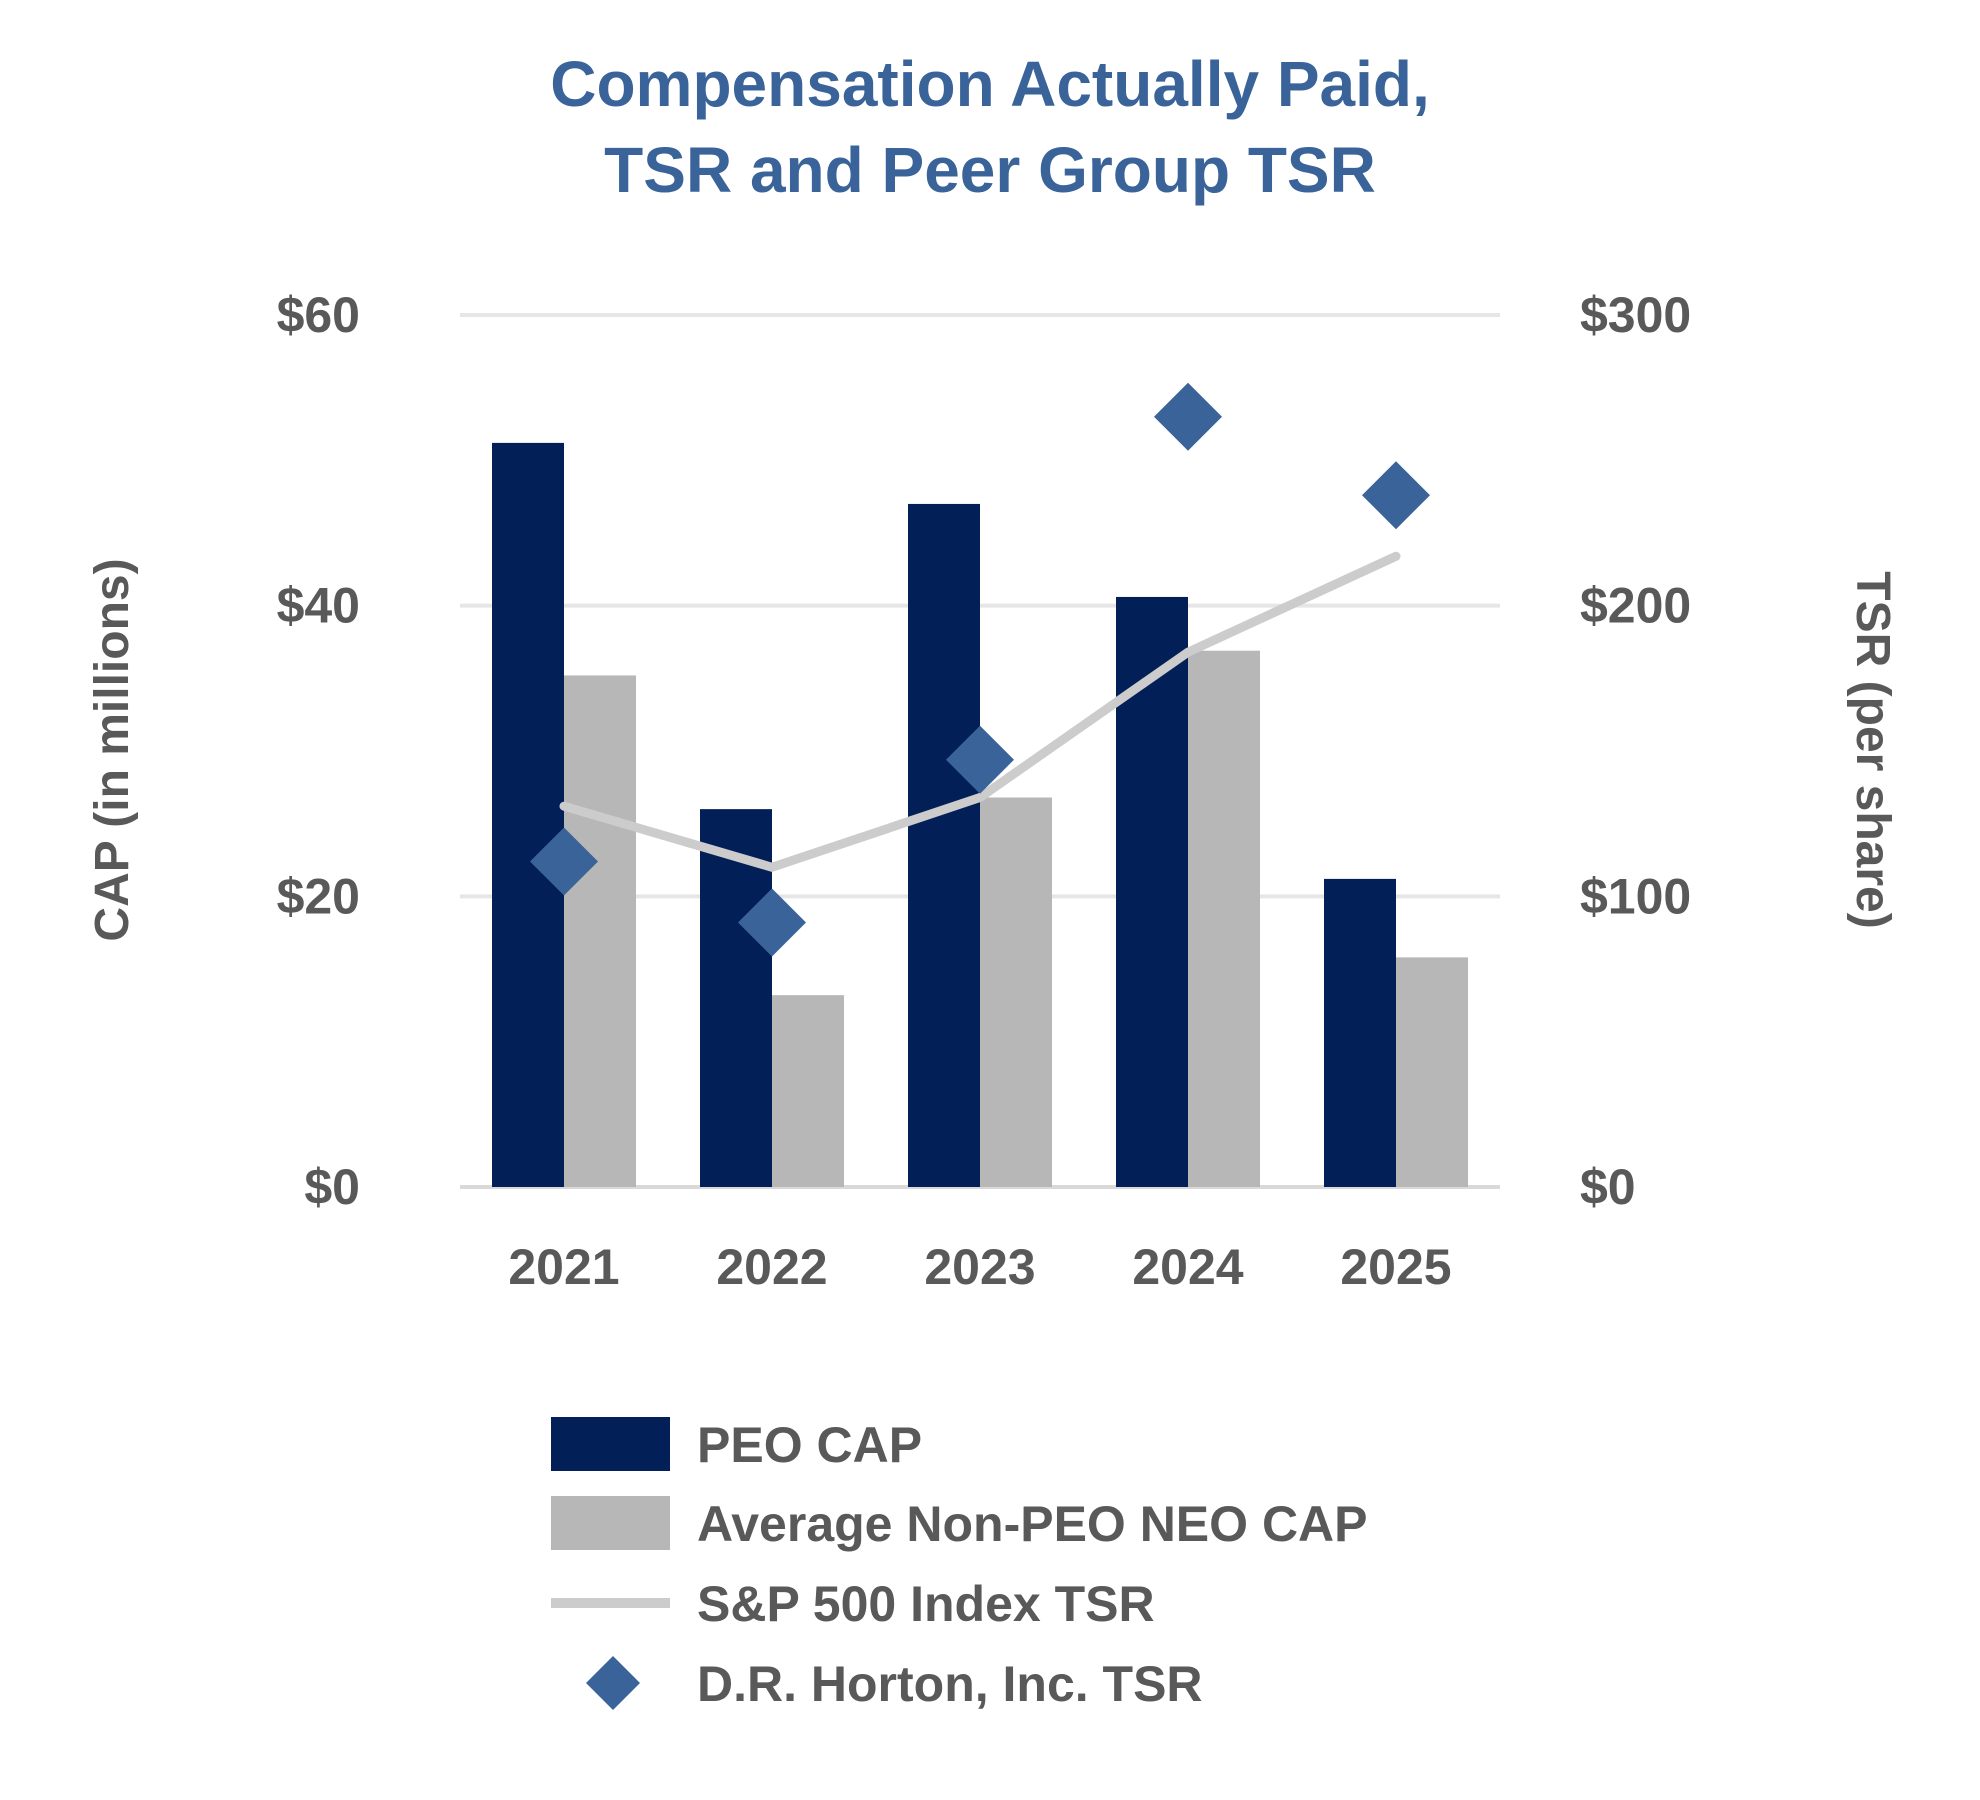 Image resolution: width=1980 pixels, height=1800 pixels. Describe the element at coordinates (1187, 1267) in the screenshot. I see `x-tick-label: 2024` at that location.